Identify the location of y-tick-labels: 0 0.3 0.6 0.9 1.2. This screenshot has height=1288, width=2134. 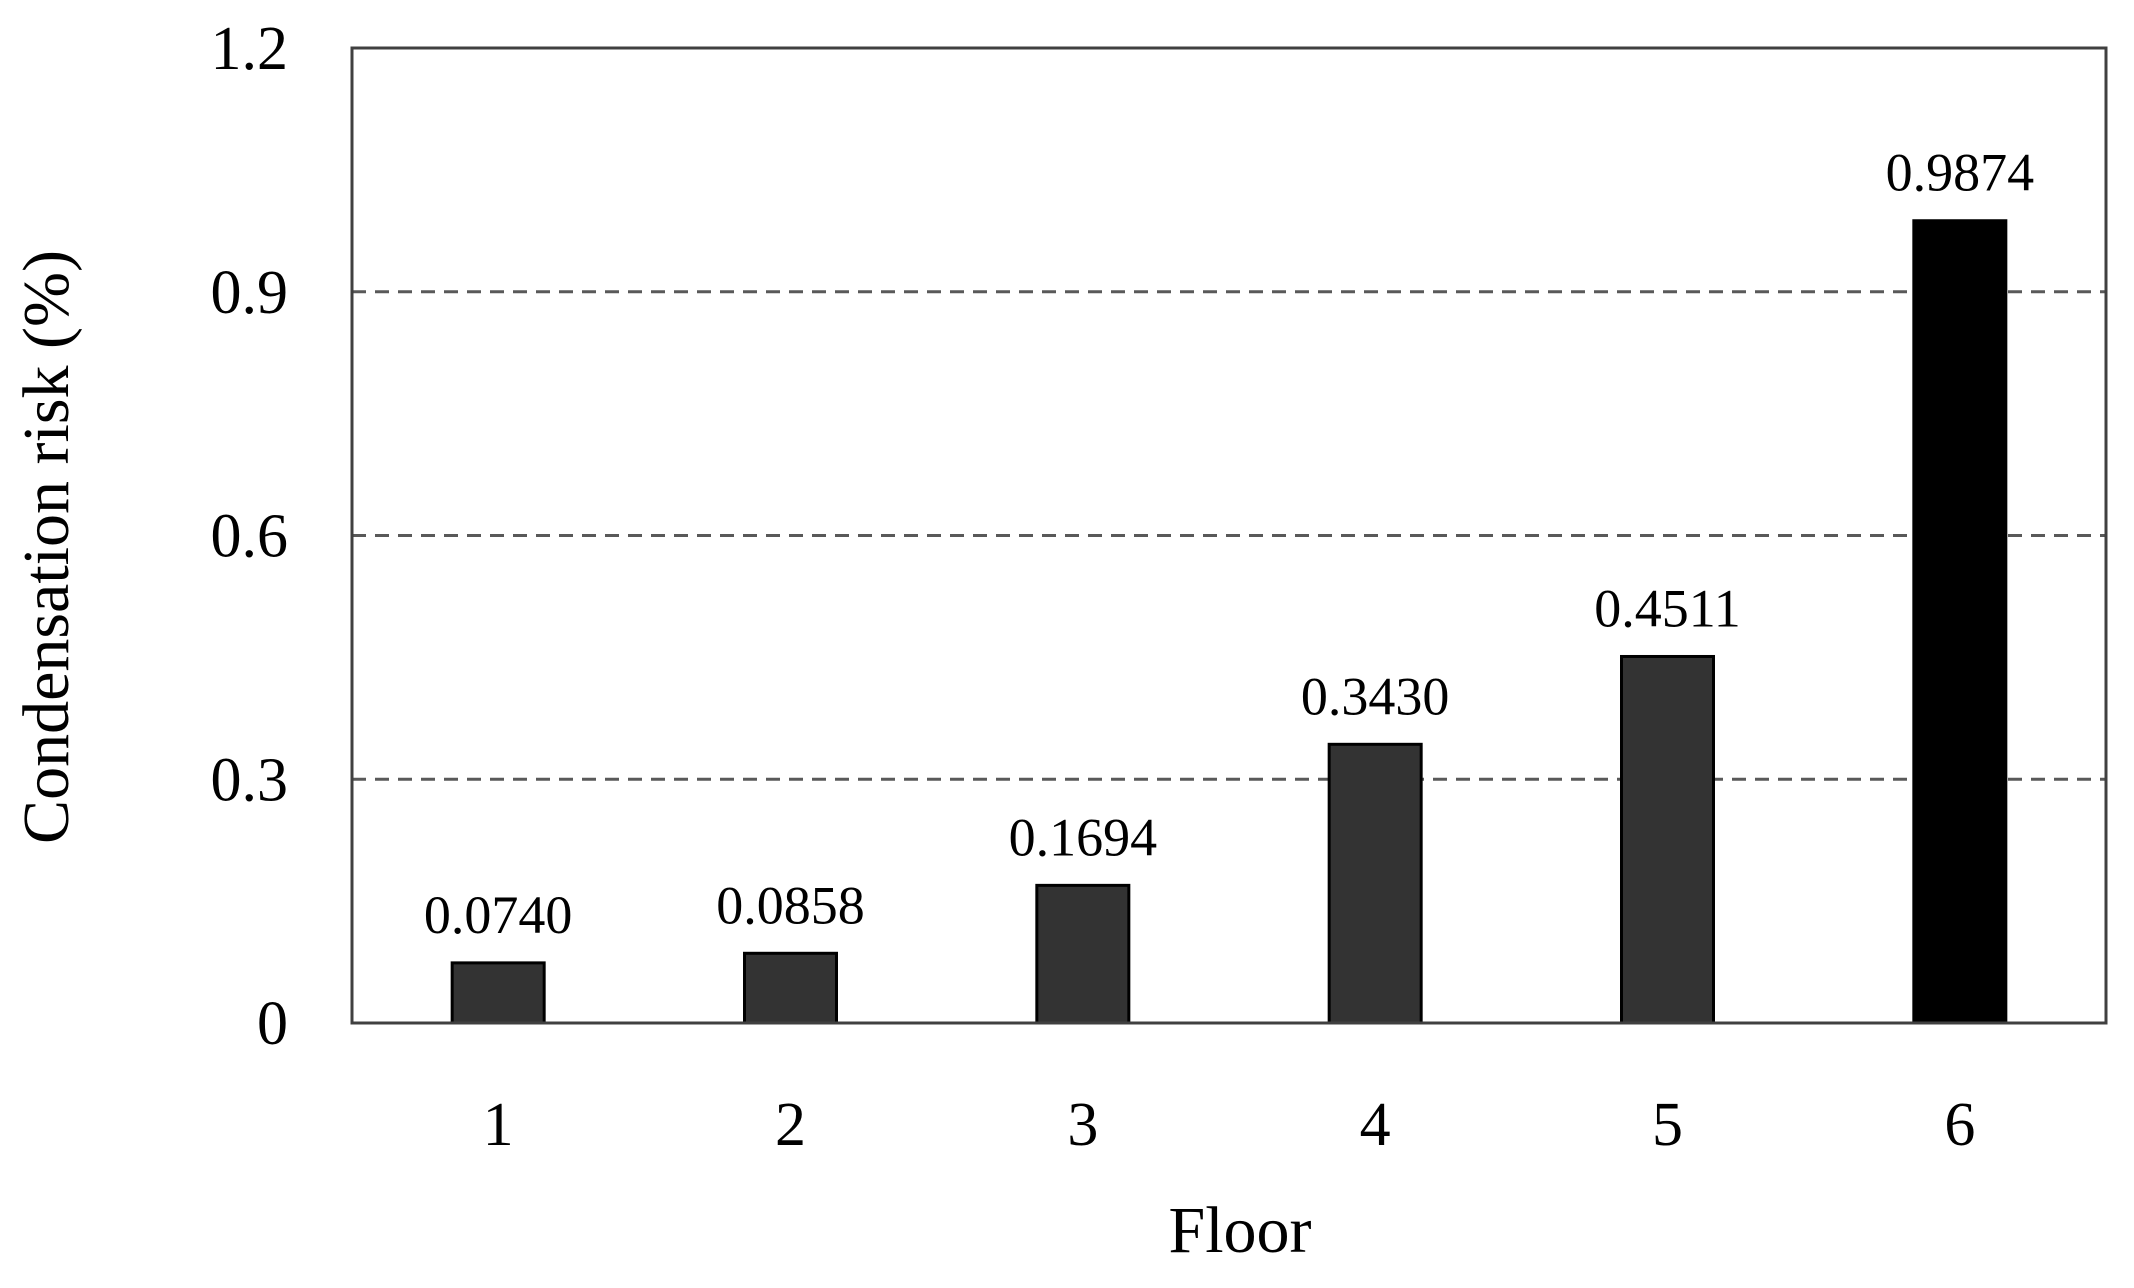
(250, 536).